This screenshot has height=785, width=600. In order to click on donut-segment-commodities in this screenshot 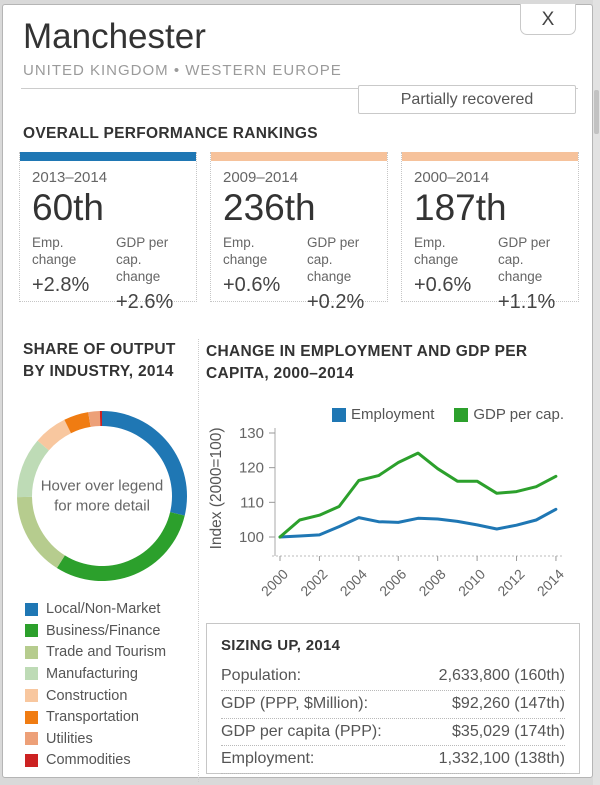, I will do `click(100, 419)`.